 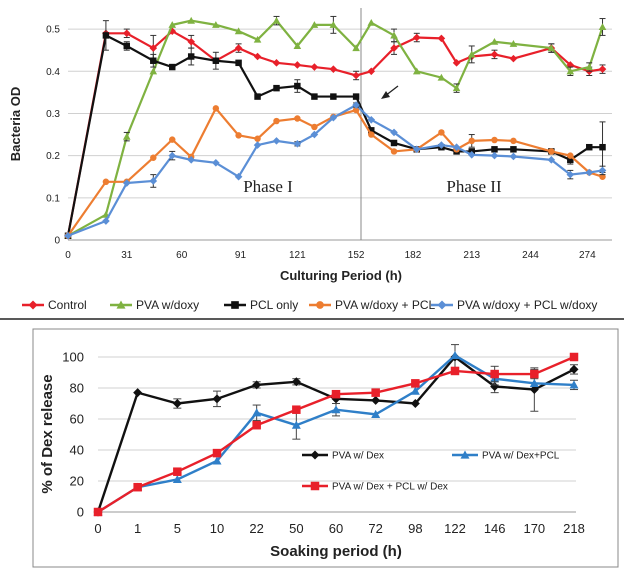 What do you see at coordinates (15, 124) in the screenshot?
I see `chart-top-y-axis-label: Bacteria OD` at bounding box center [15, 124].